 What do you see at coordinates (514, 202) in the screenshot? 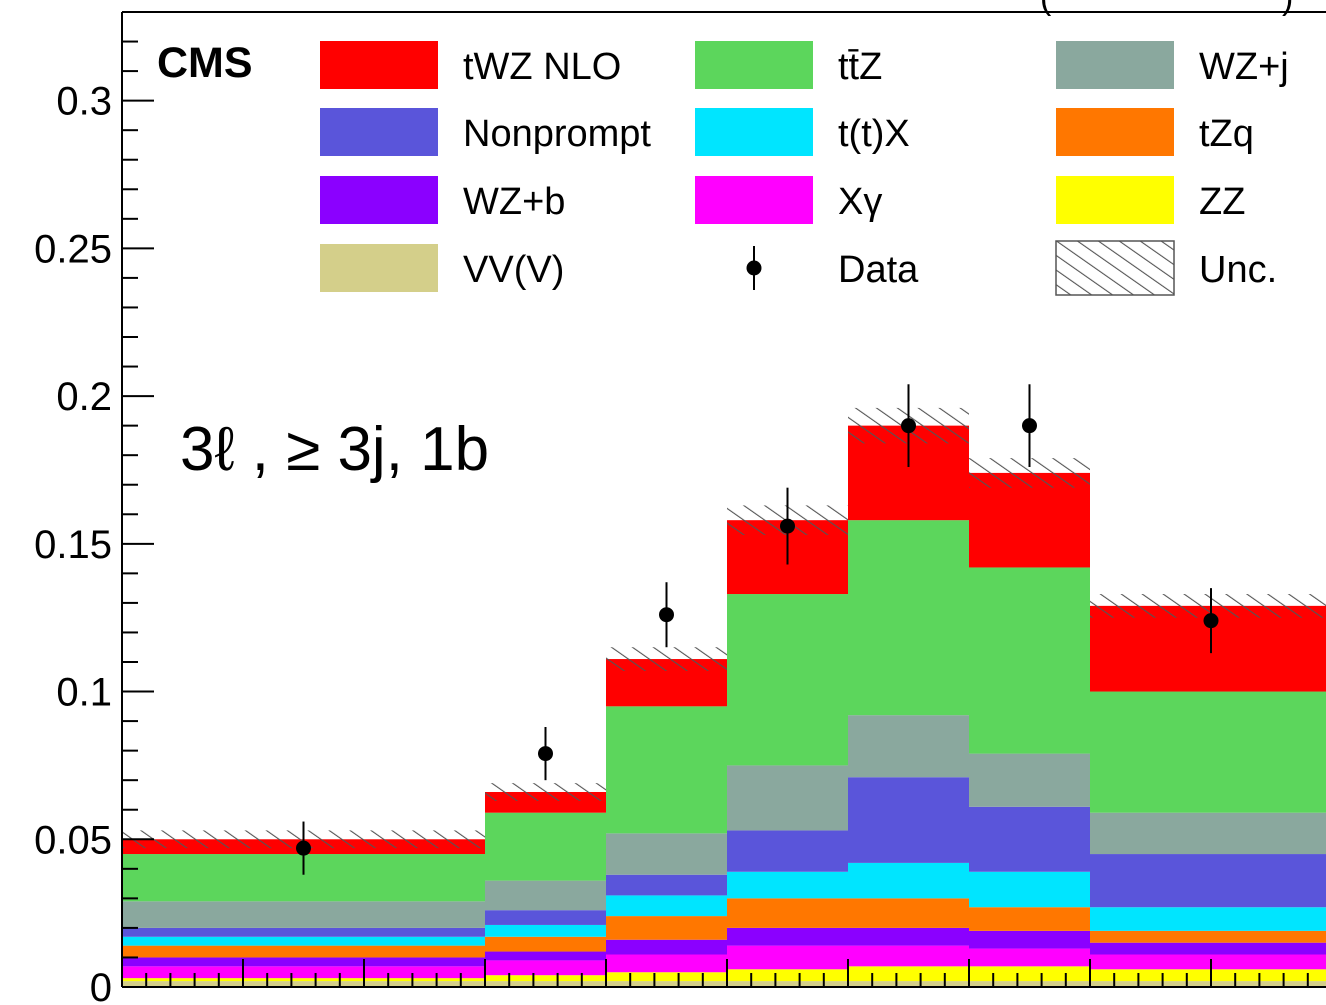
I see `legend-label-6: WZ+b` at bounding box center [514, 202].